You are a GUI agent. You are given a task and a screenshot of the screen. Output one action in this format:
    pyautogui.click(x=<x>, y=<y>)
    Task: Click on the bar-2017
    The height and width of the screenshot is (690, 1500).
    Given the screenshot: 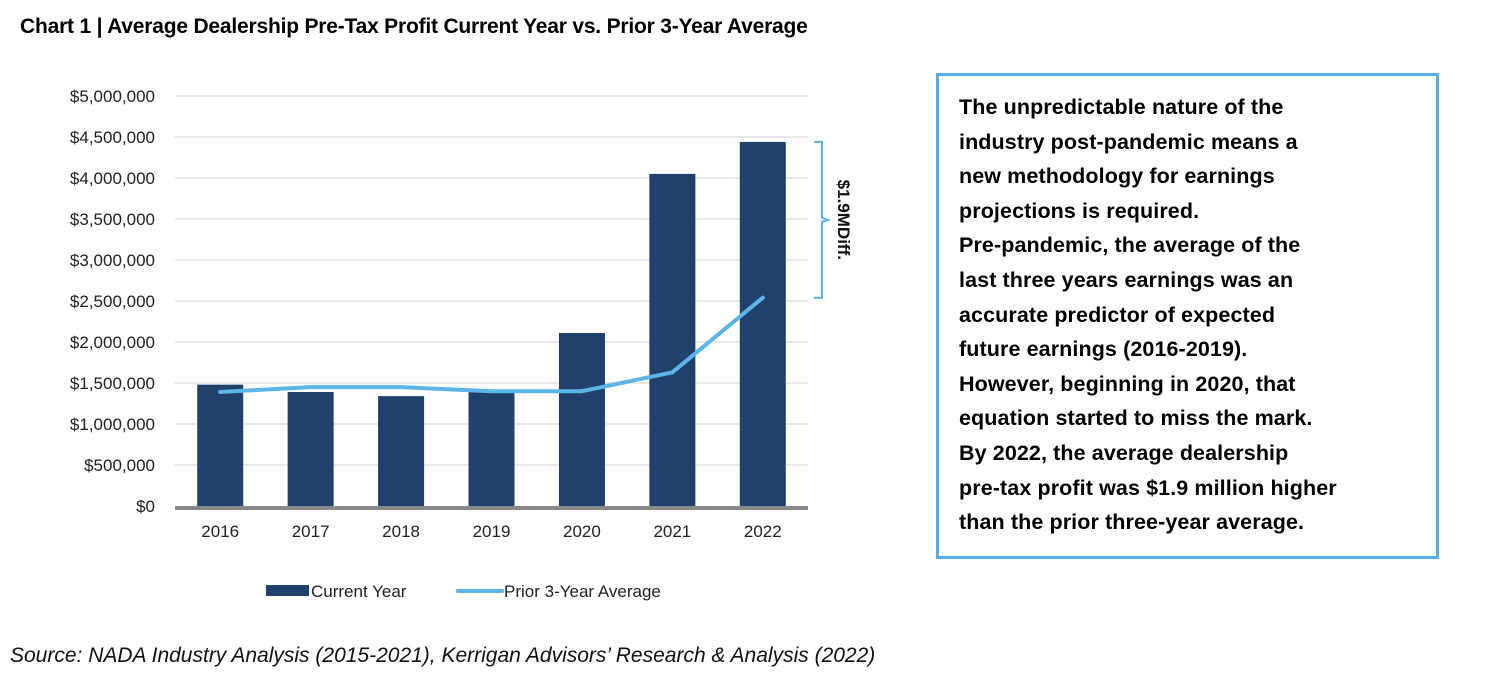 What is the action you would take?
    pyautogui.click(x=310, y=449)
    